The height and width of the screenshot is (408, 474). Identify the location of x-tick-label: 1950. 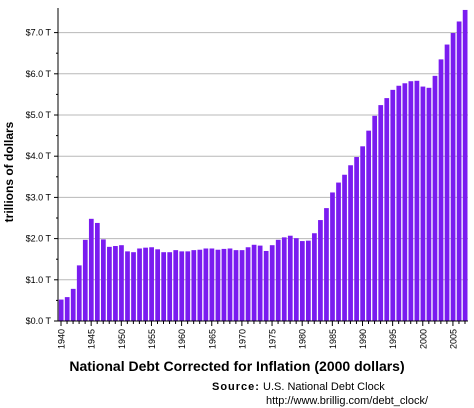
(122, 339).